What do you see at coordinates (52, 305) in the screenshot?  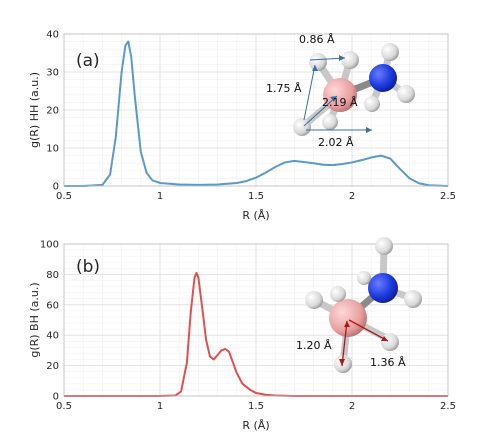 I see `y-tick-label: 60` at bounding box center [52, 305].